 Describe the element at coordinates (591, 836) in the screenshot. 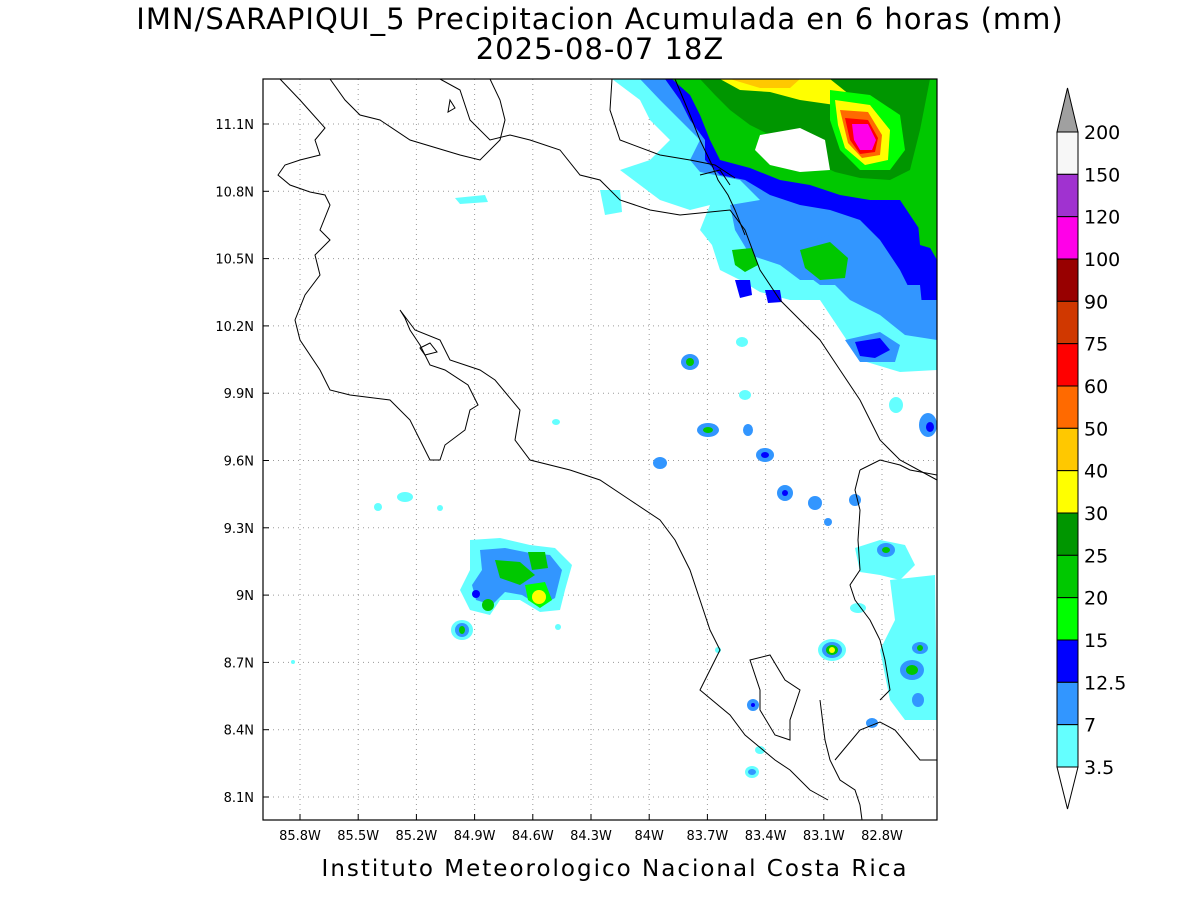

I see `lon-tick-label: 84.3W` at that location.